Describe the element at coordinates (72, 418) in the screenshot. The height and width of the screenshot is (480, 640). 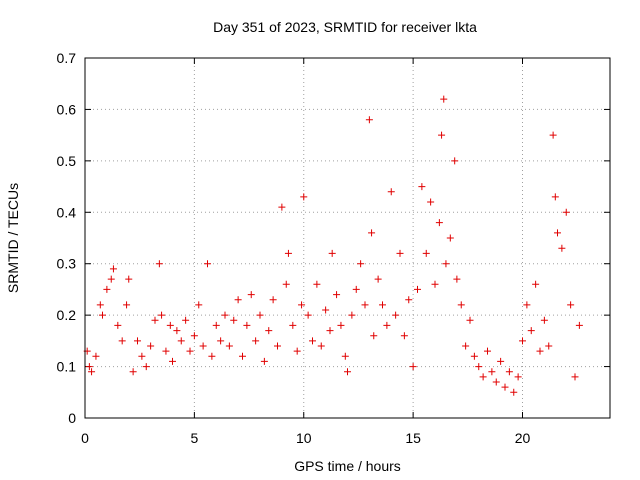
I see `y-tick-label: 0` at that location.